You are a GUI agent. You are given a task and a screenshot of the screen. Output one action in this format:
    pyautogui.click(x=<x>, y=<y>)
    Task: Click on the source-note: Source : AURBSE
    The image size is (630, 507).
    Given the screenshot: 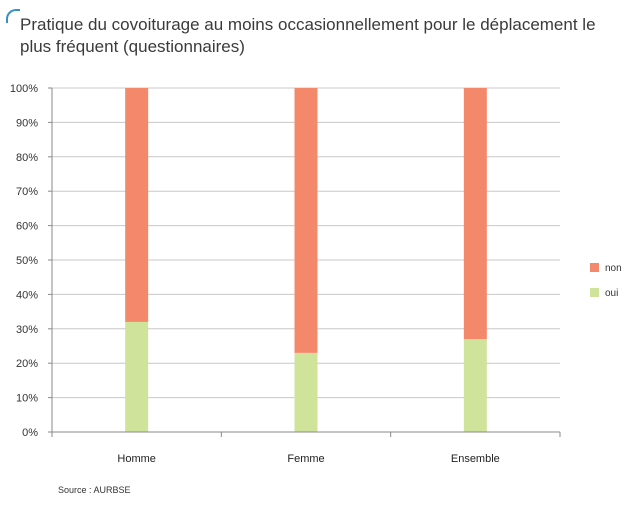 What is the action you would take?
    pyautogui.click(x=94, y=490)
    